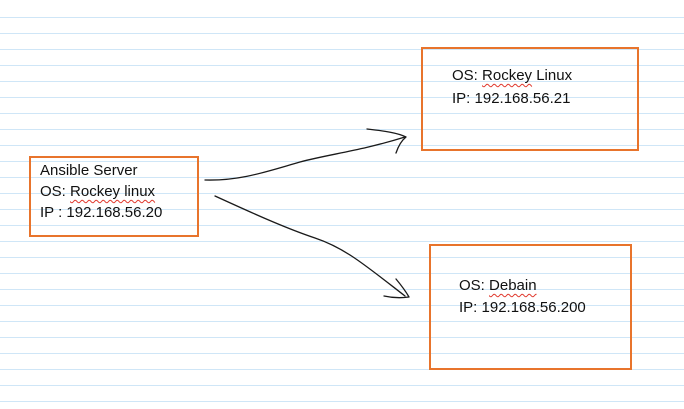 The width and height of the screenshot is (684, 409). Describe the element at coordinates (474, 285) in the screenshot. I see `debian-target-os-label: OS:` at that location.